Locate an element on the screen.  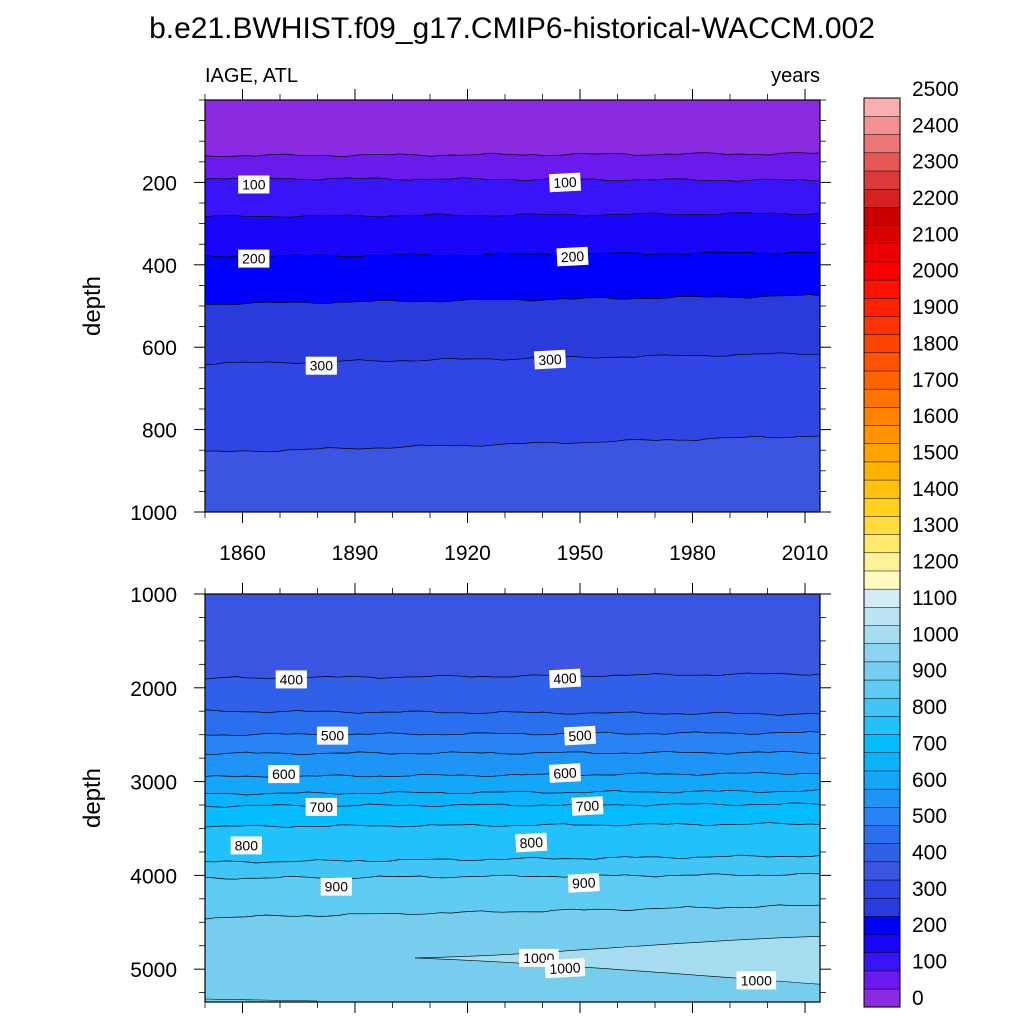
upper-contour-label: 100 is located at coordinates (565, 182).